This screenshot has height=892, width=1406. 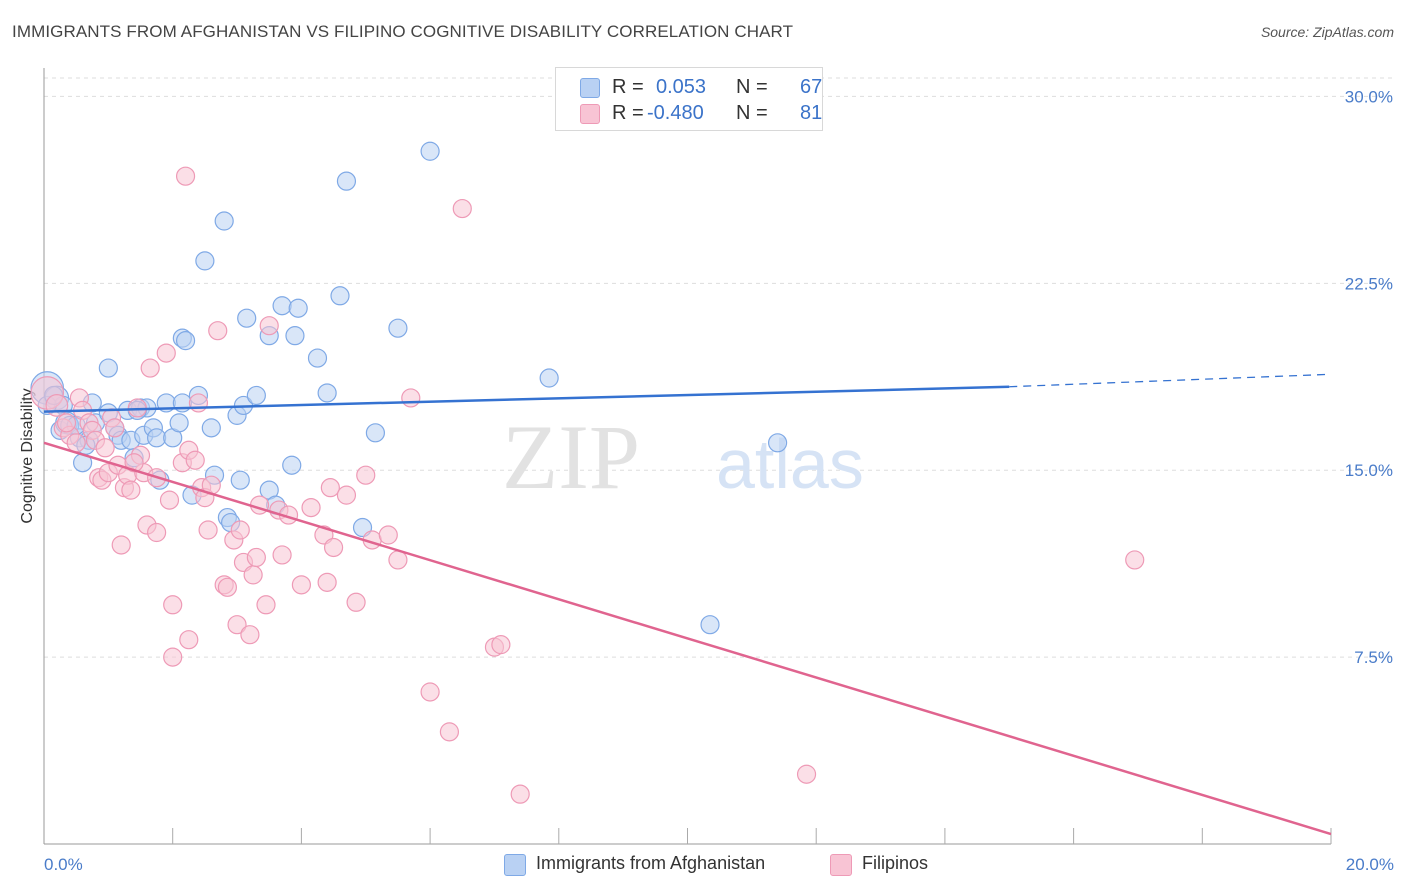 What do you see at coordinates (689, 99) in the screenshot?
I see `legend: R = 0.053 N = 67 R = -0.480 N = 81` at bounding box center [689, 99].